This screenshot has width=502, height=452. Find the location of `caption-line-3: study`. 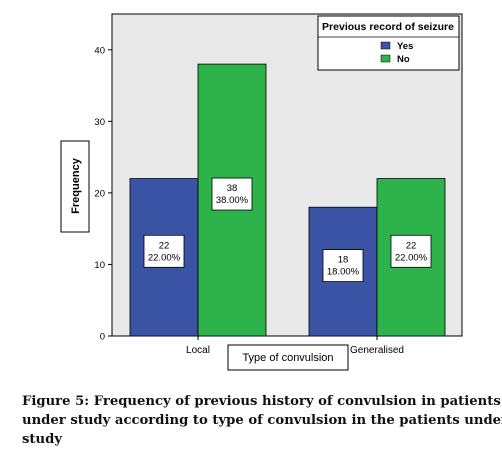

caption-line-3: study is located at coordinates (42, 439).